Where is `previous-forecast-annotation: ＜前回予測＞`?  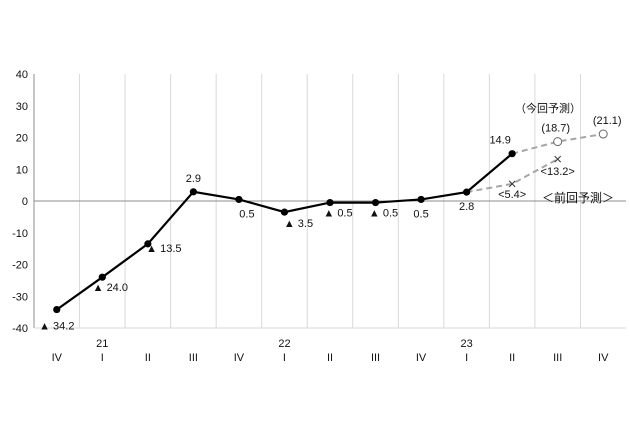 previous-forecast-annotation: ＜前回予測＞ is located at coordinates (578, 197).